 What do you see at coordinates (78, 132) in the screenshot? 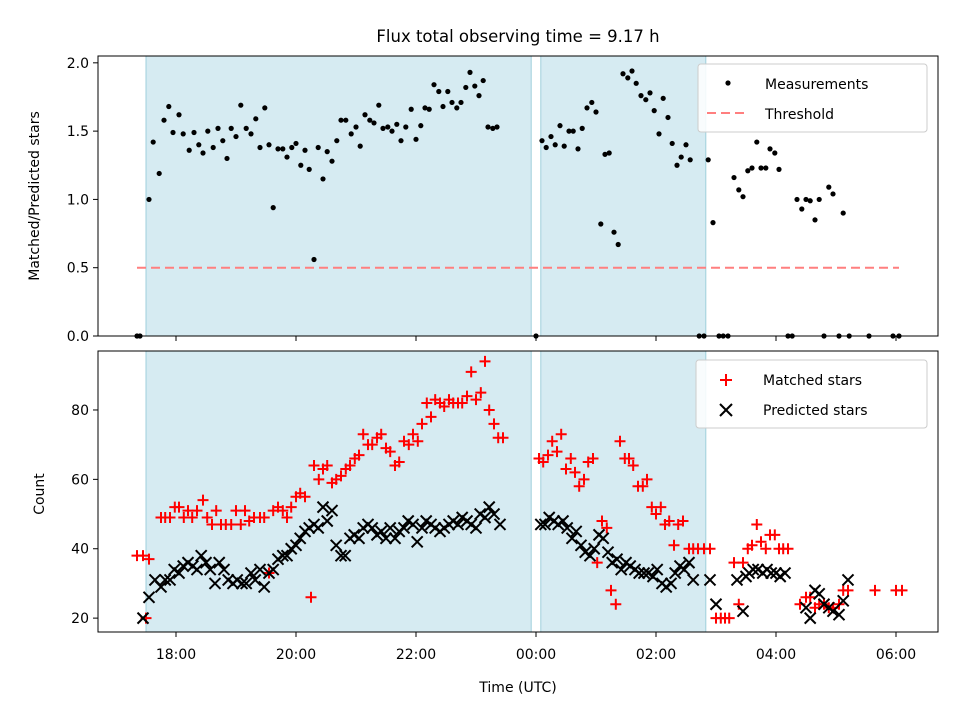
I see `top-y-tick-label: 1.5` at bounding box center [78, 132].